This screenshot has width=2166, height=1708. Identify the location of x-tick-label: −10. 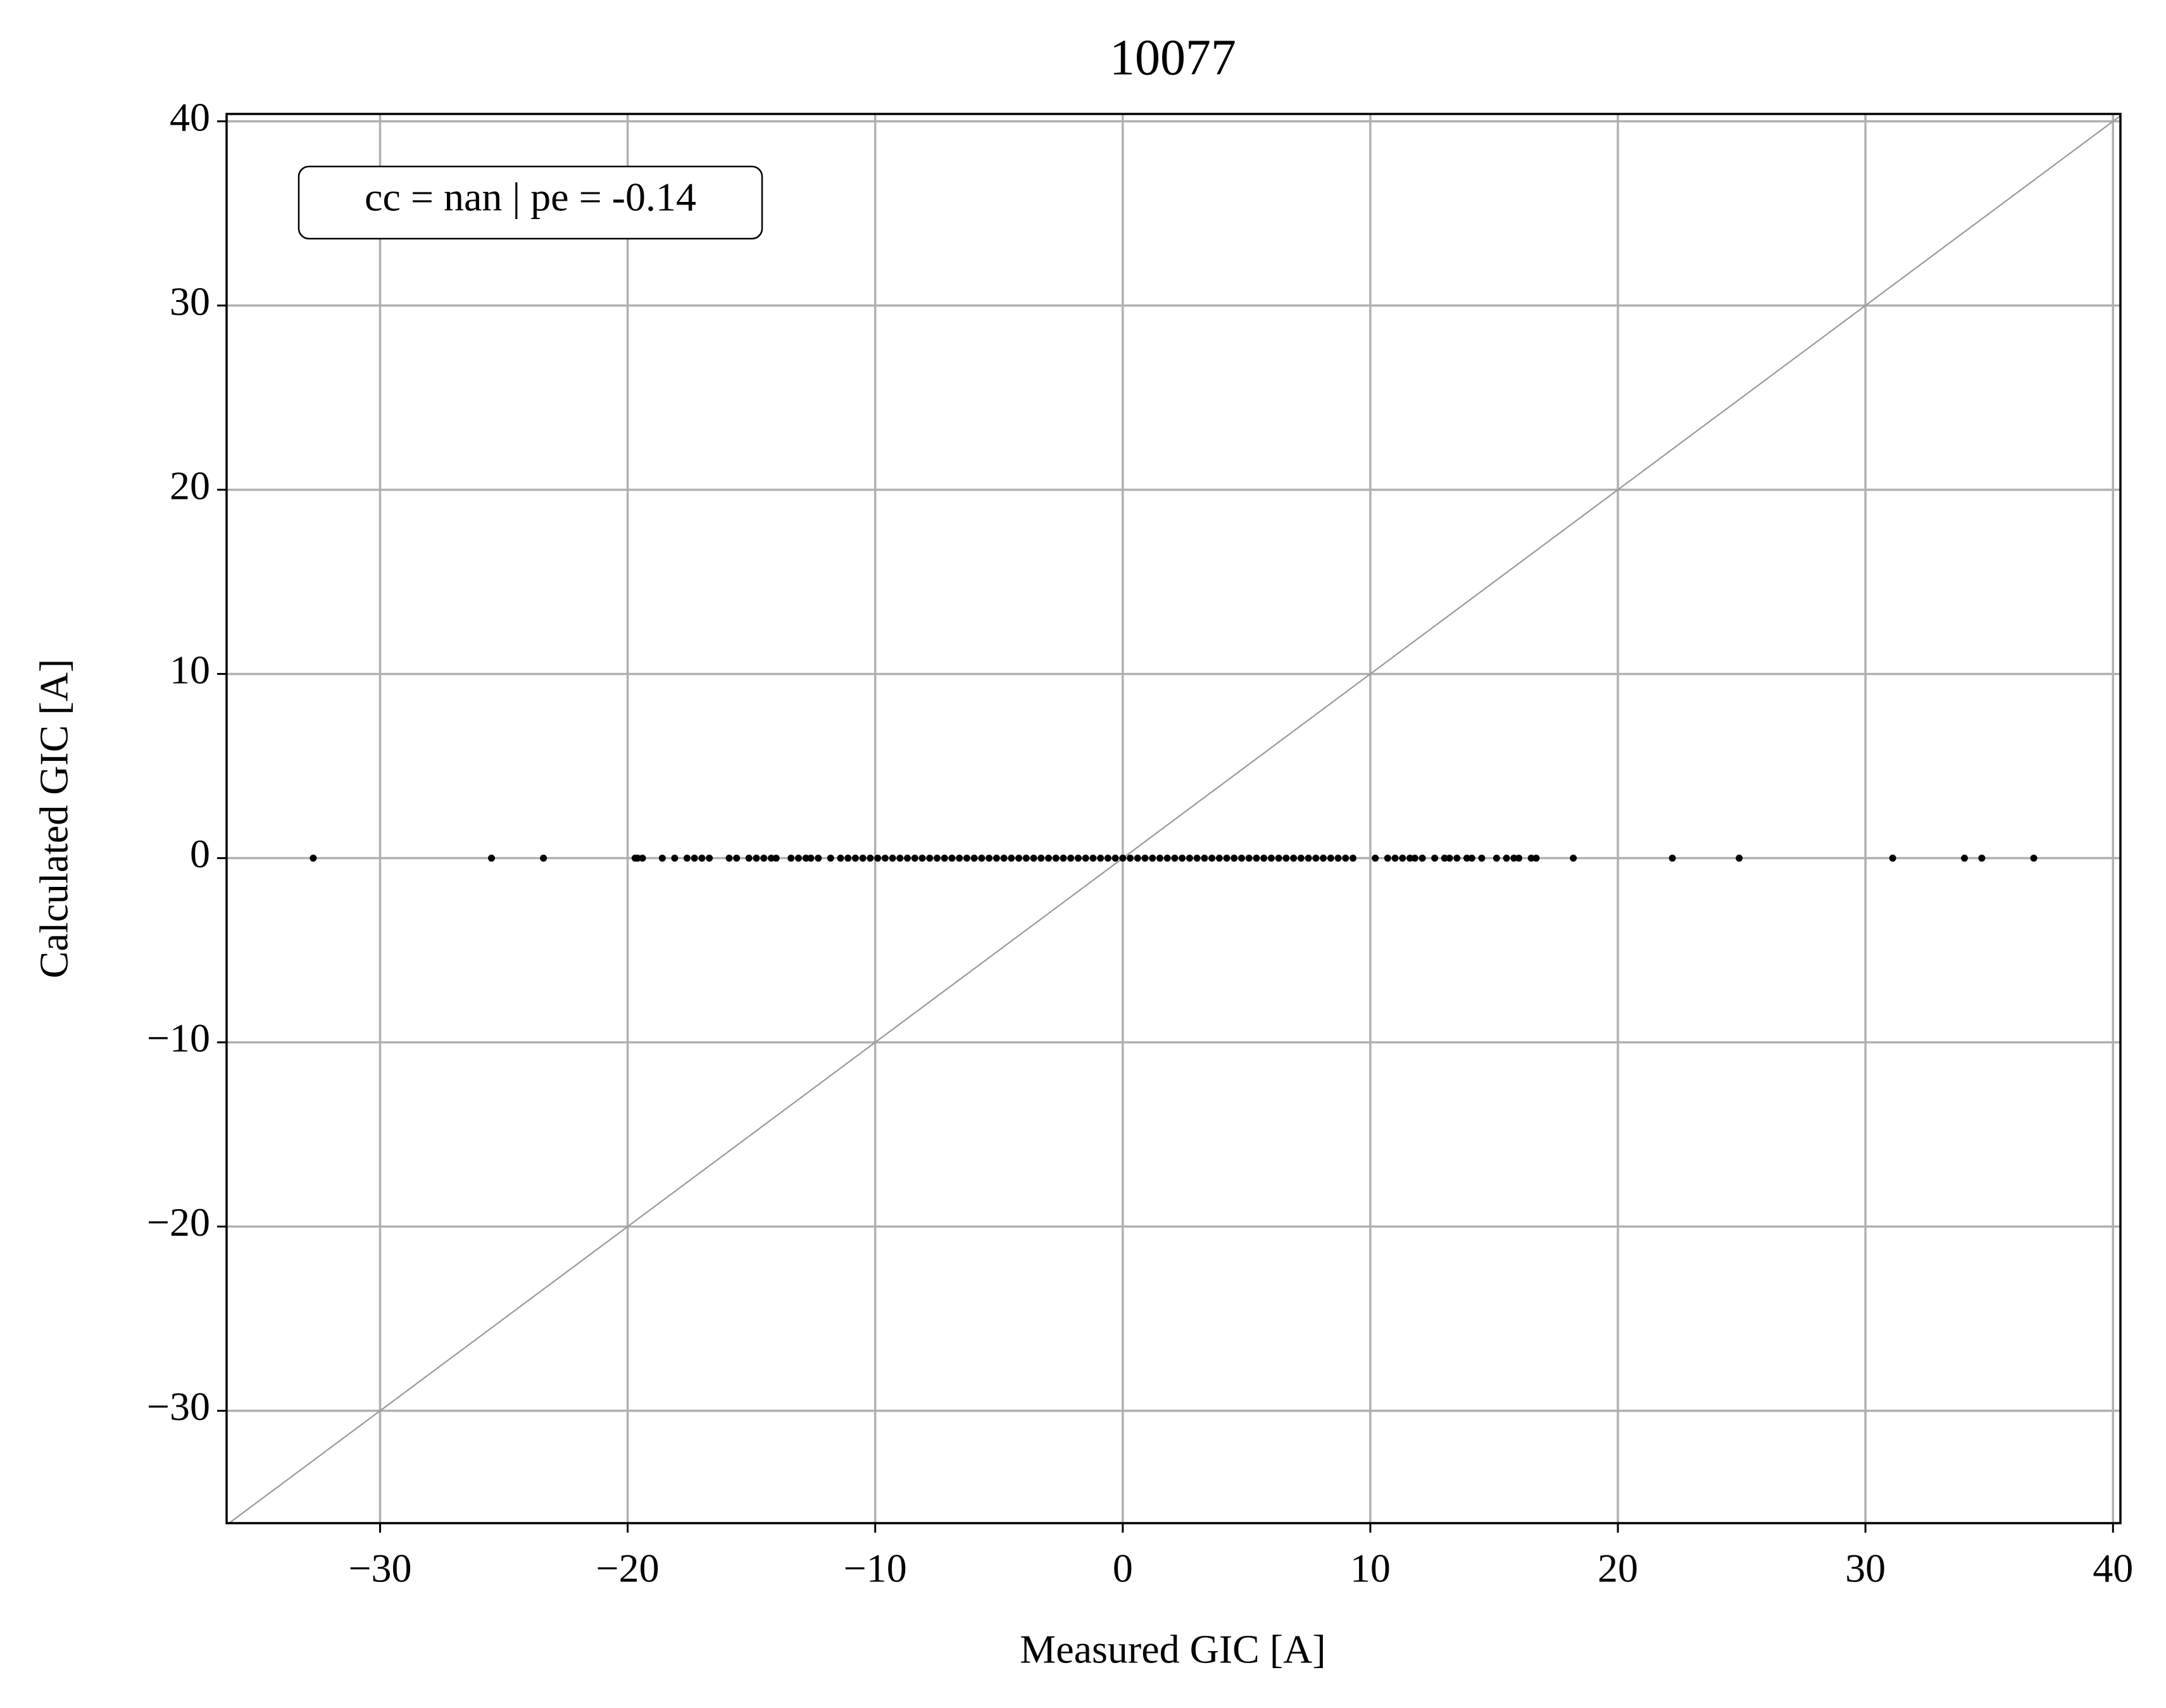
(875, 1568).